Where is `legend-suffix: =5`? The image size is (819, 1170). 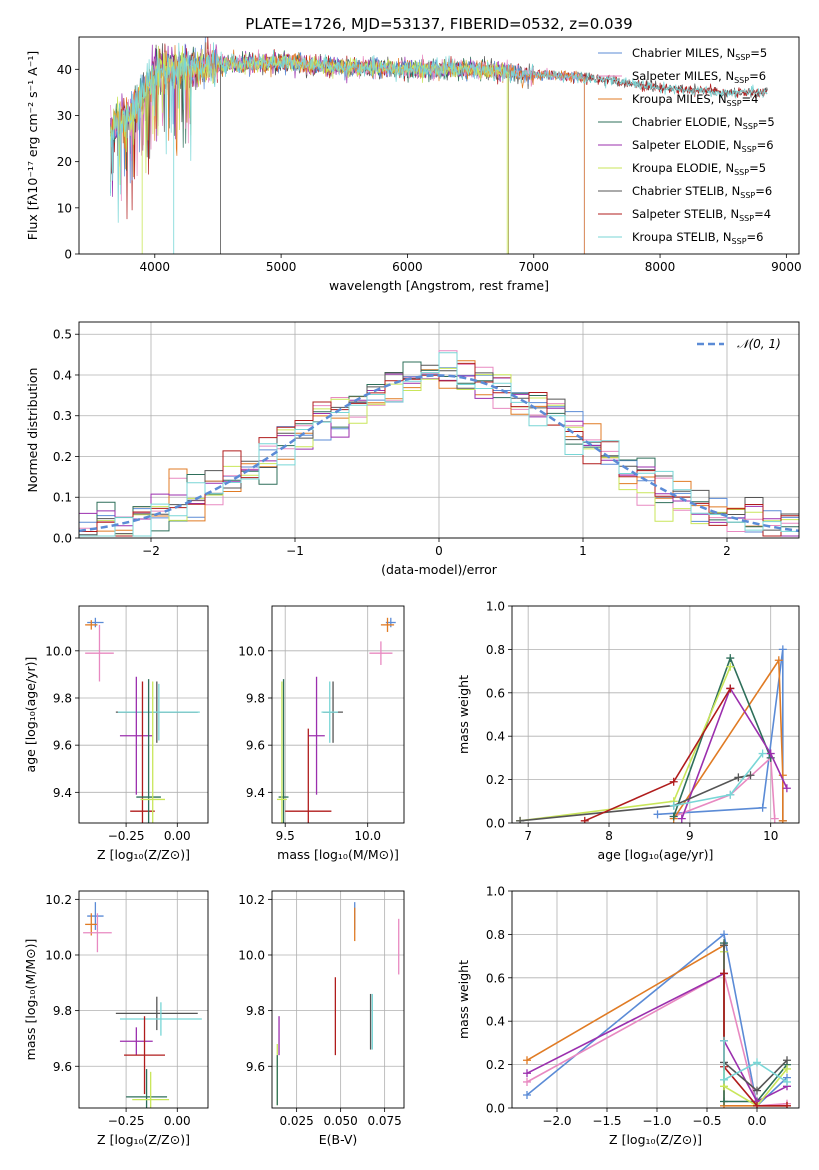 legend-suffix: =5 is located at coordinates (757, 168).